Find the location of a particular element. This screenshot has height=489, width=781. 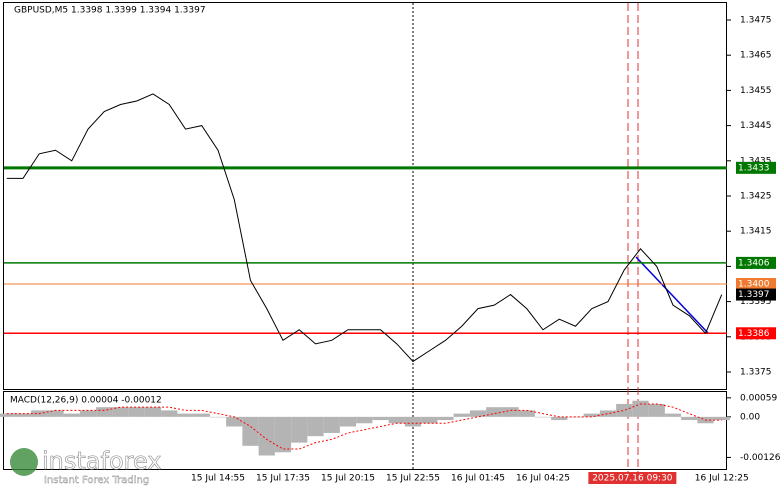

level-label: 1.3386 is located at coordinates (754, 334).